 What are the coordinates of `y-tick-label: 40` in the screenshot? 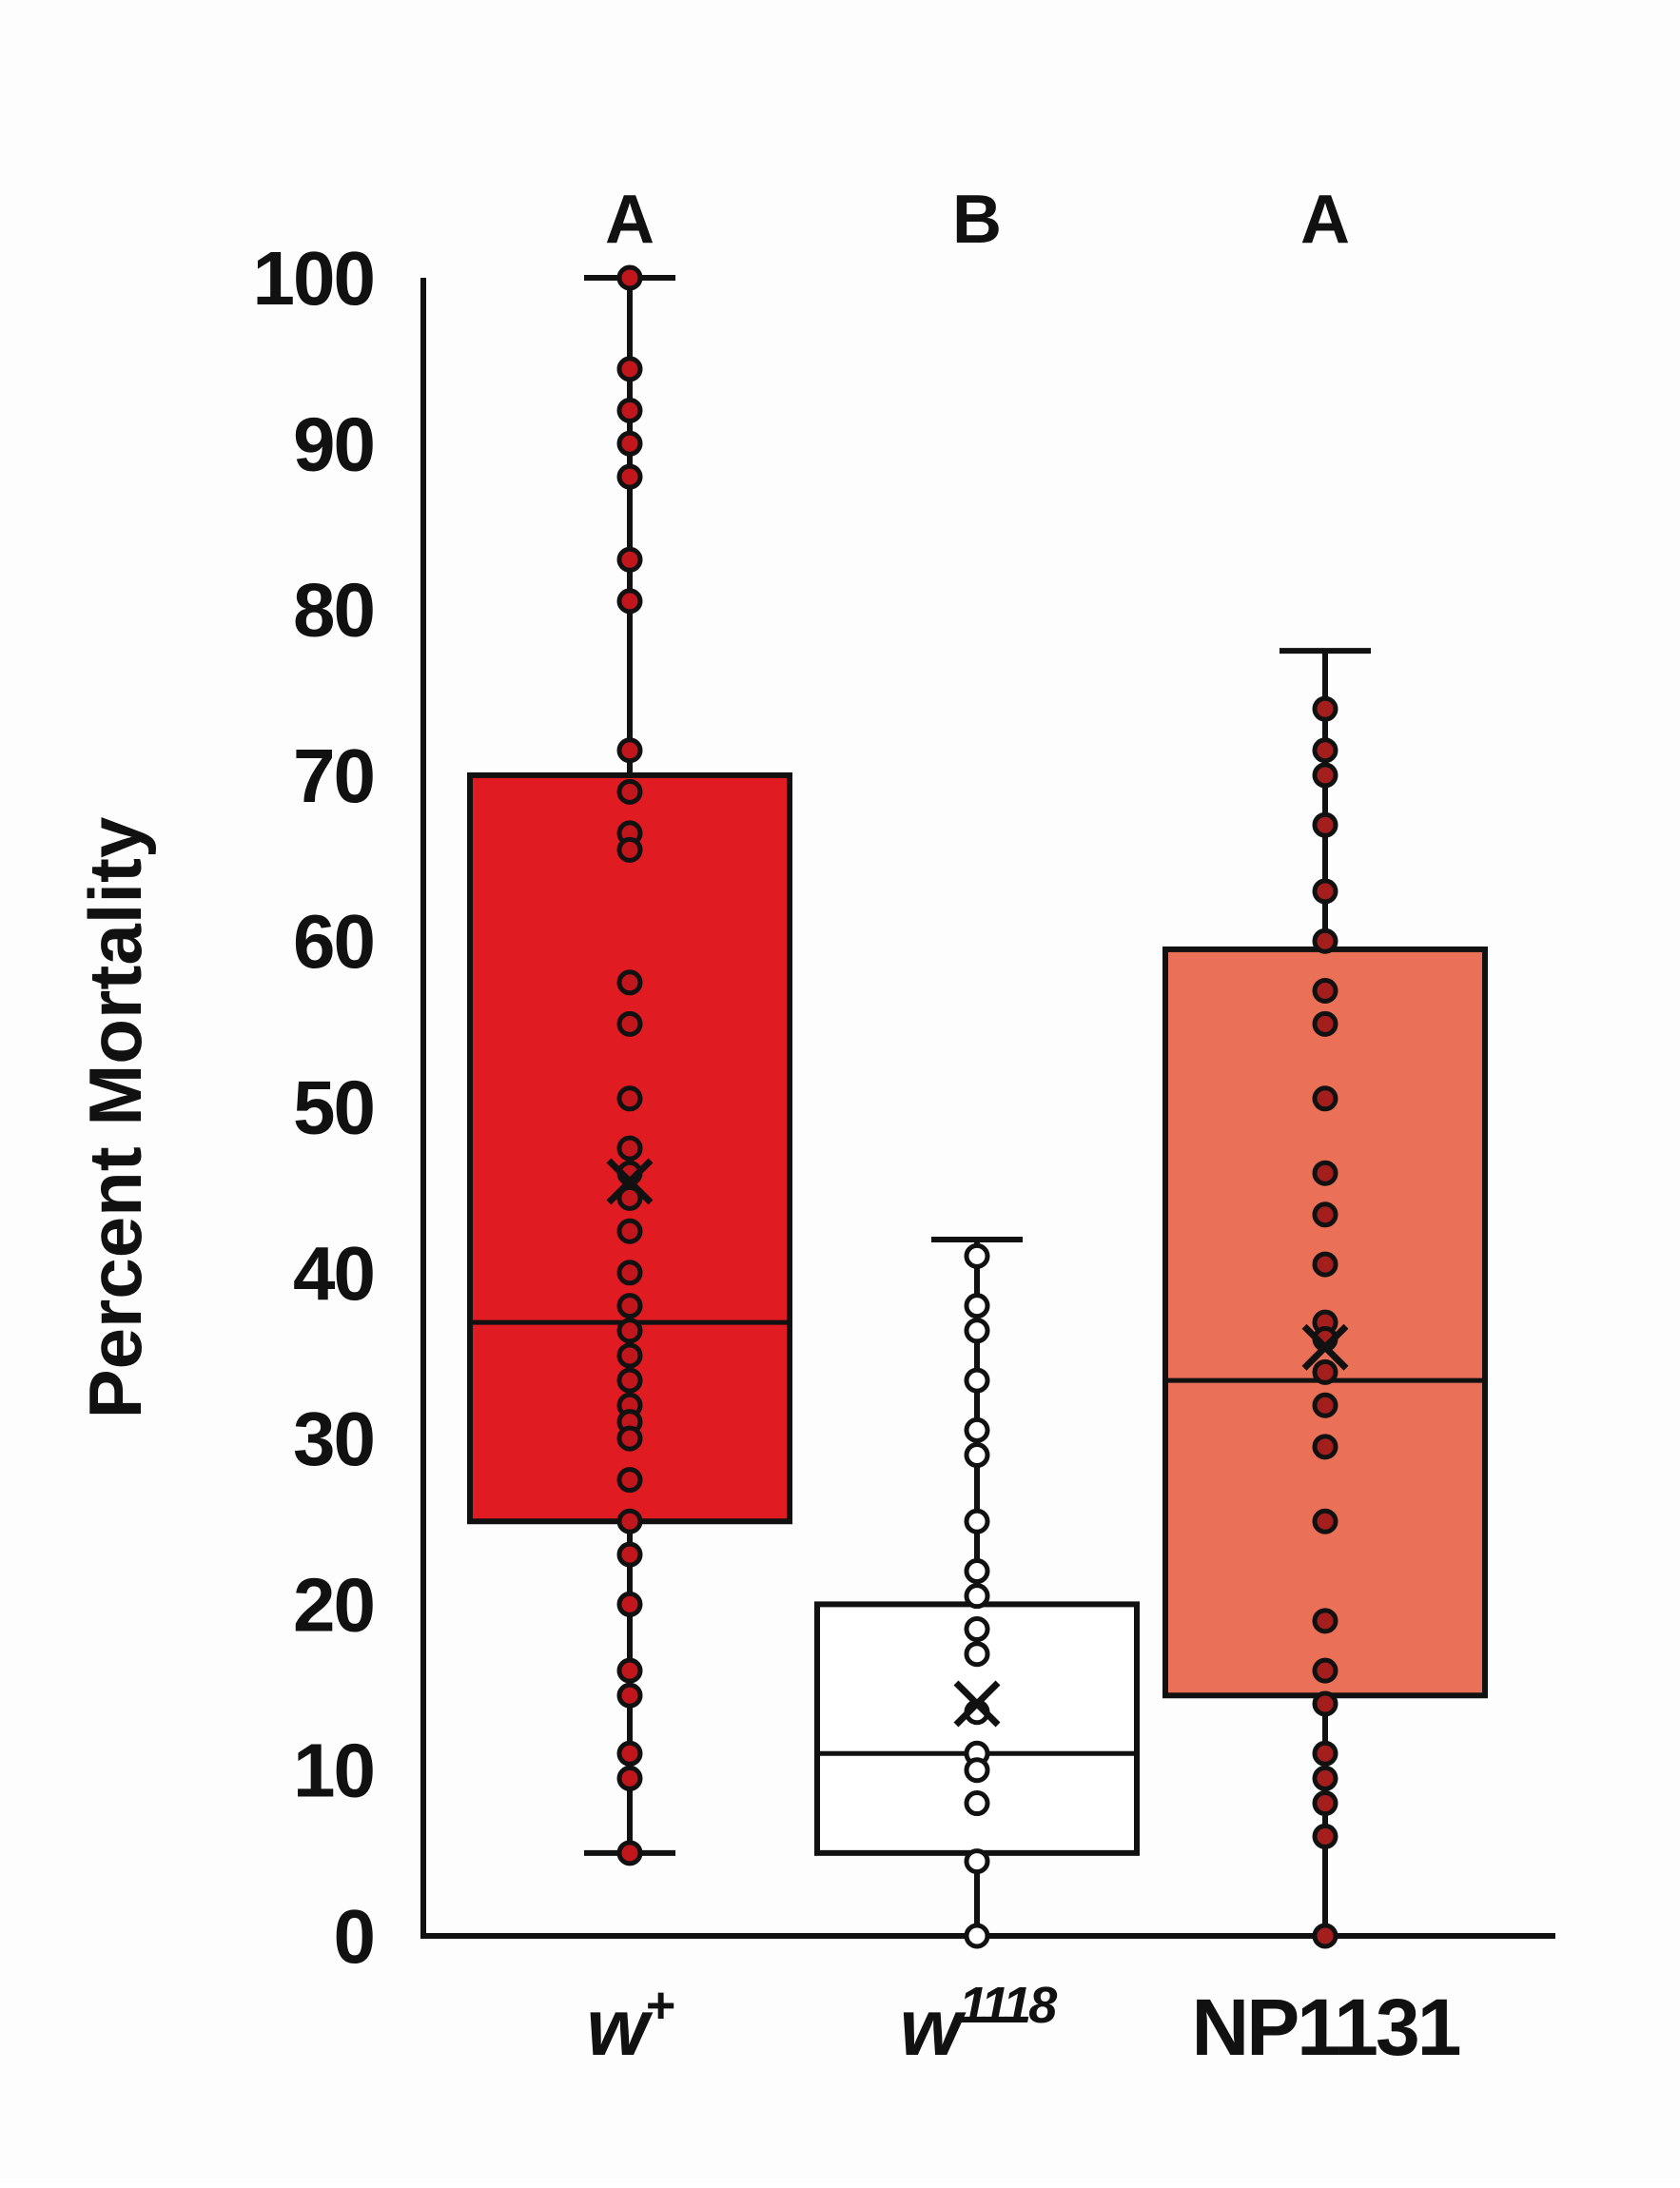 It's located at (334, 1273).